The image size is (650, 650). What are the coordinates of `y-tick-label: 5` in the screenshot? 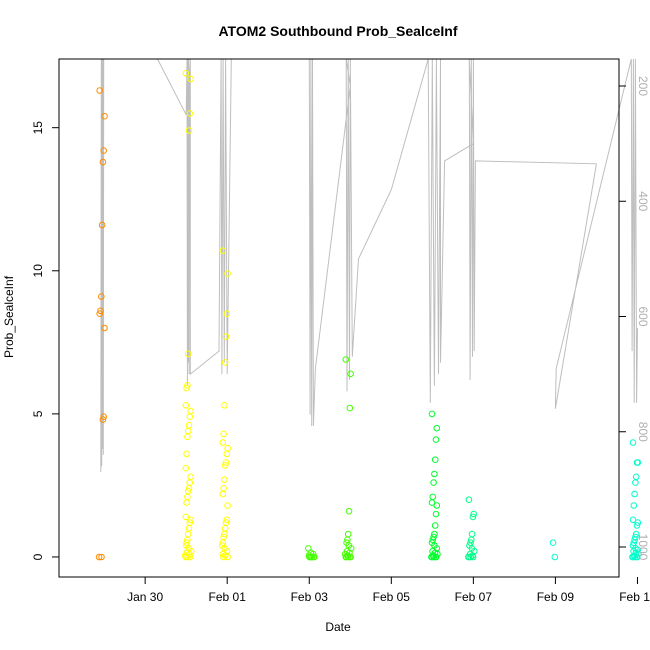 It's located at (38, 413).